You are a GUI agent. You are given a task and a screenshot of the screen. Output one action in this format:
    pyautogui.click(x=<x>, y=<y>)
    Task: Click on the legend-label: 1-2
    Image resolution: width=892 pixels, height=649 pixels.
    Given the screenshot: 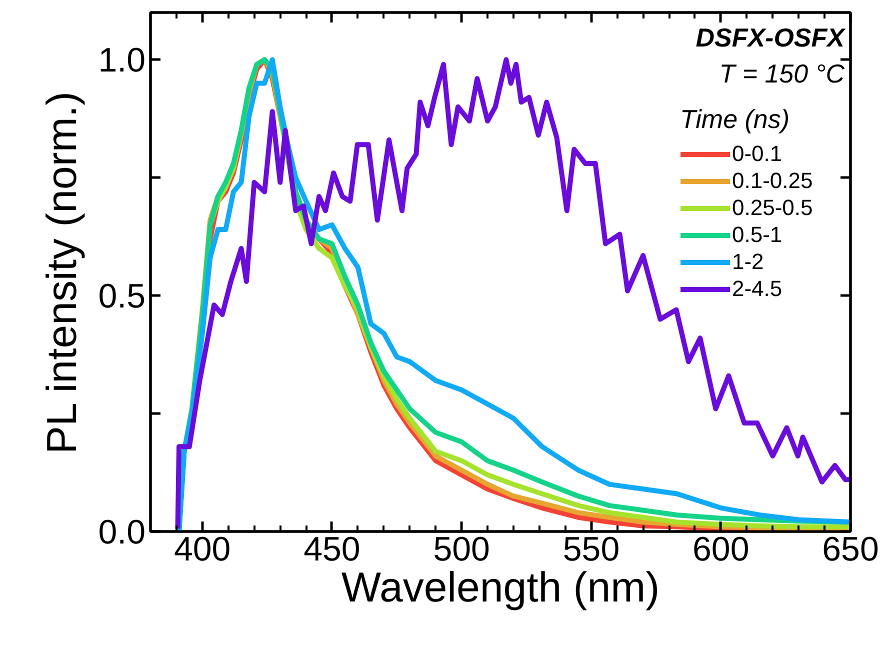 What is the action you would take?
    pyautogui.click(x=748, y=262)
    